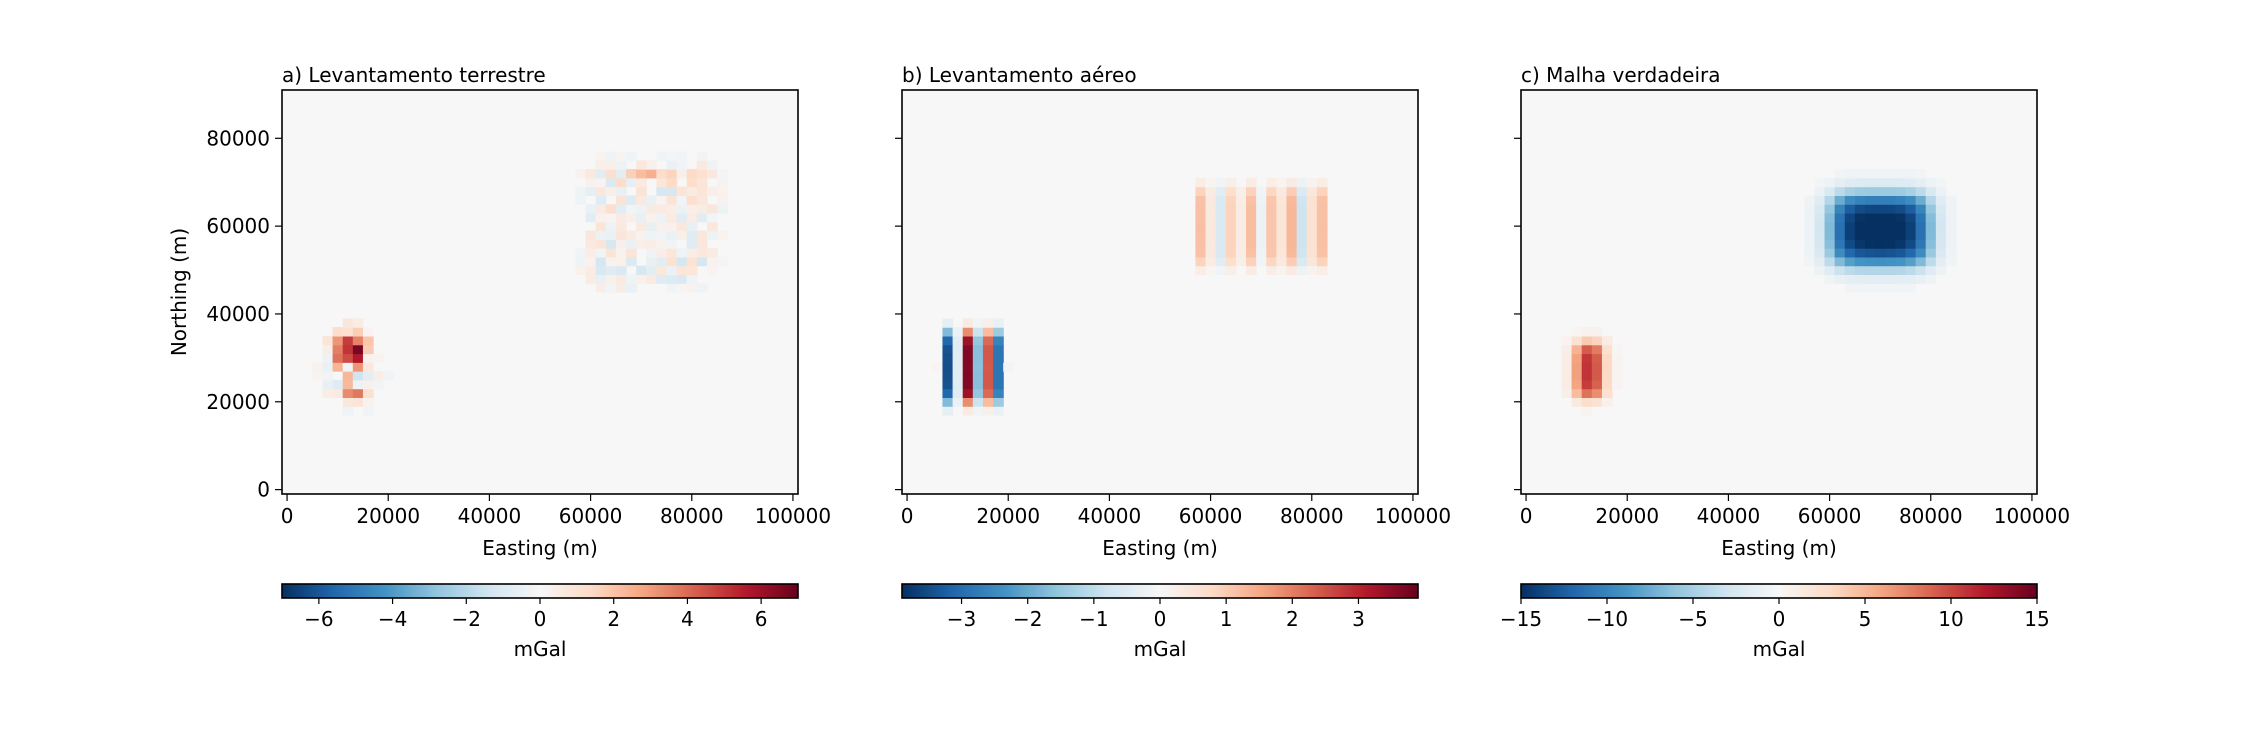 This screenshot has height=750, width=2250. I want to click on x-tick-label: 0, so click(907, 516).